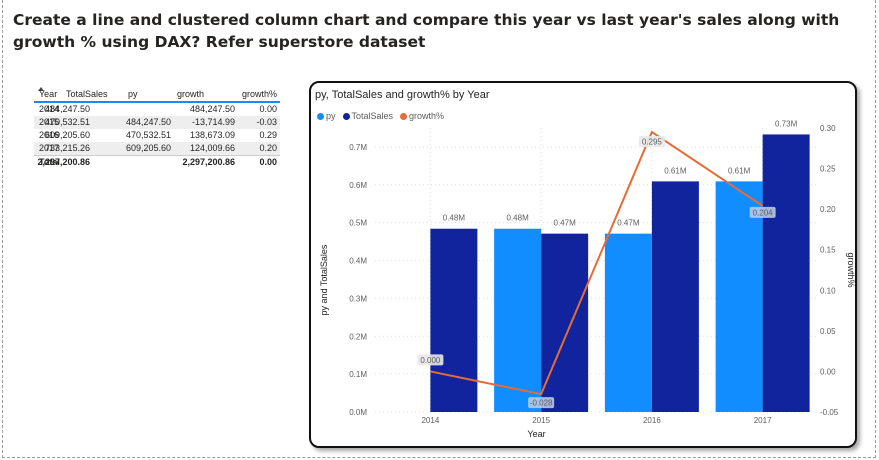 The width and height of the screenshot is (879, 460). What do you see at coordinates (87, 94) in the screenshot?
I see `header-totalsales: TotalSales` at bounding box center [87, 94].